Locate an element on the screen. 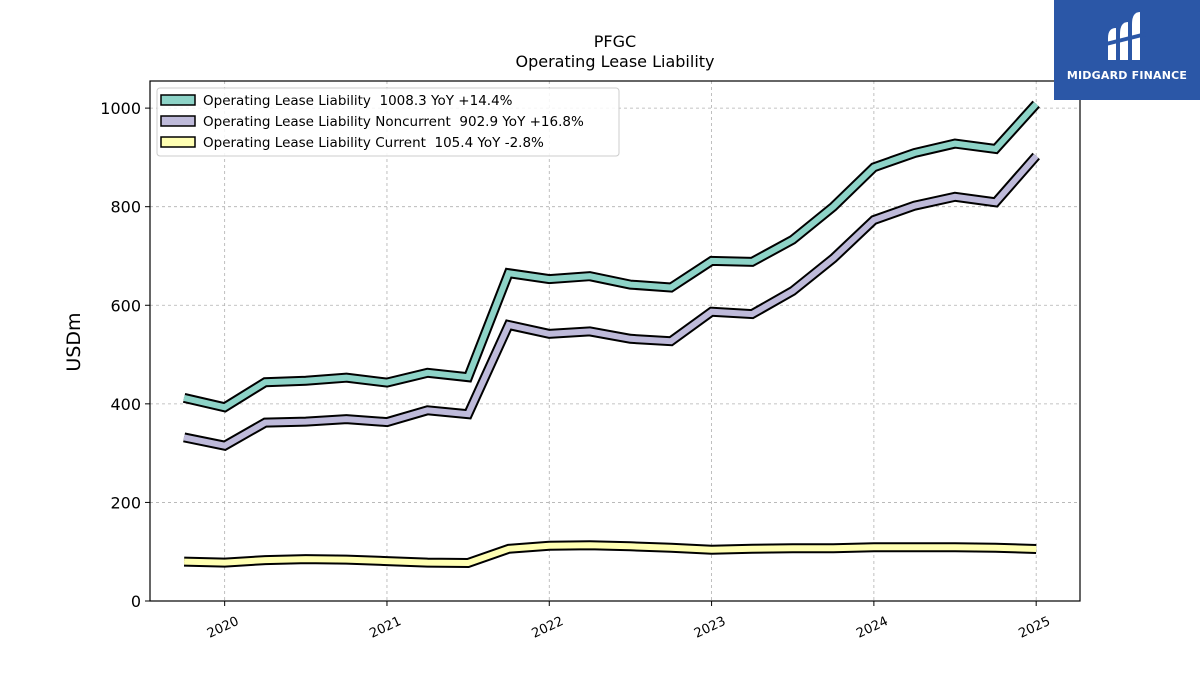 The height and width of the screenshot is (675, 1200). y-tick-label: 200 is located at coordinates (125, 502).